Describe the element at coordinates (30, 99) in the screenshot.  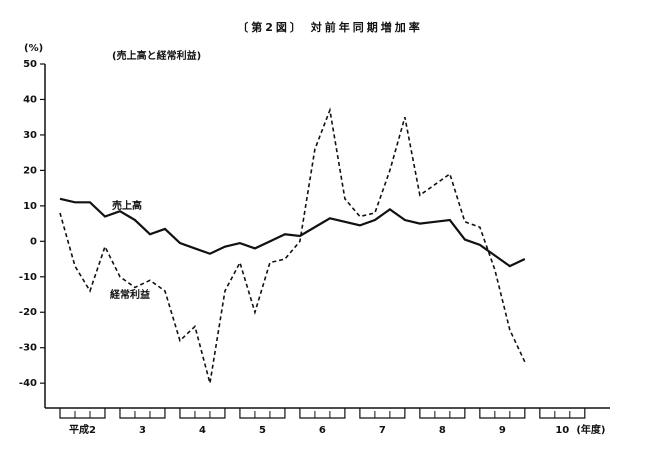
I see `y-tick-label: 40` at that location.